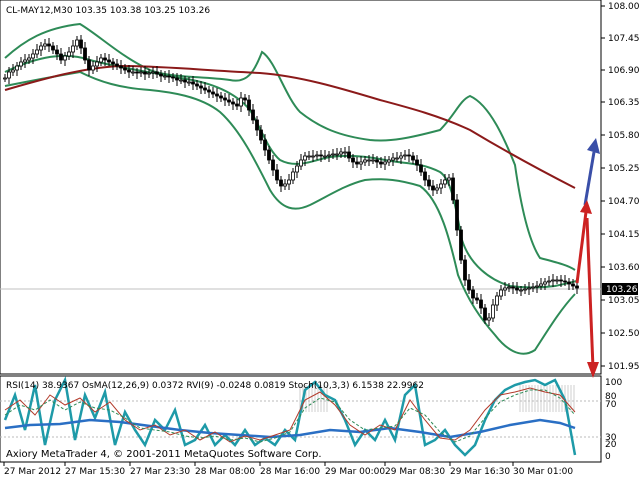 This screenshot has width=640, height=480. What do you see at coordinates (624, 136) in the screenshot?
I see `price-tick-label: 105.80` at bounding box center [624, 136].